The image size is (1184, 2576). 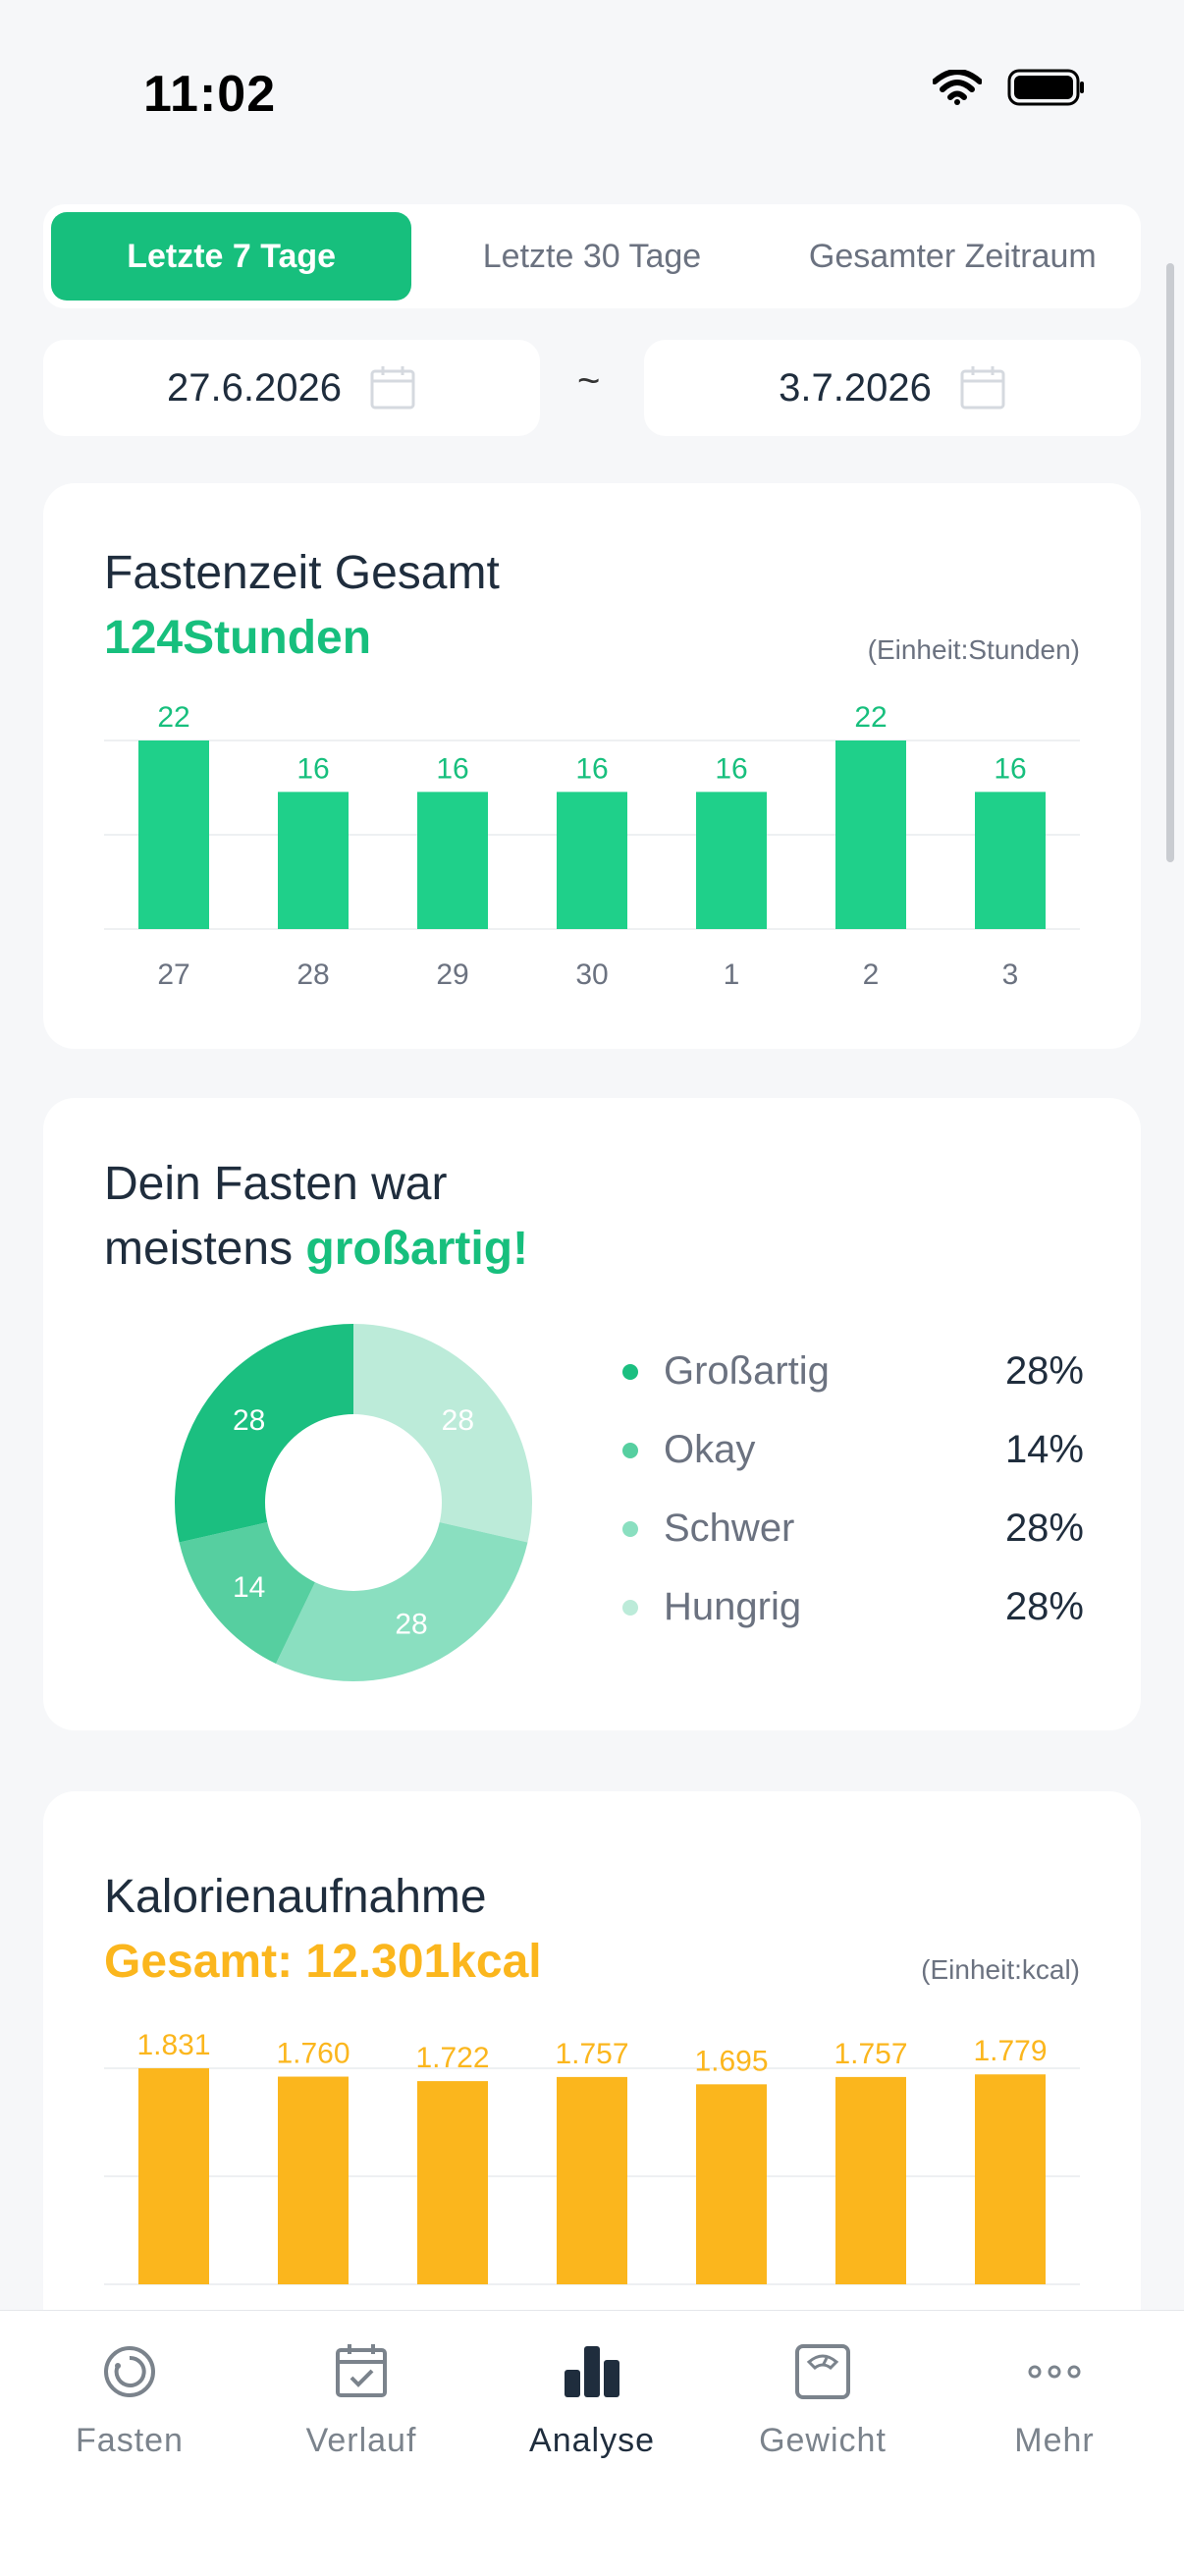 What do you see at coordinates (255, 388) in the screenshot?
I see `start-date-text: 27.6.2026` at bounding box center [255, 388].